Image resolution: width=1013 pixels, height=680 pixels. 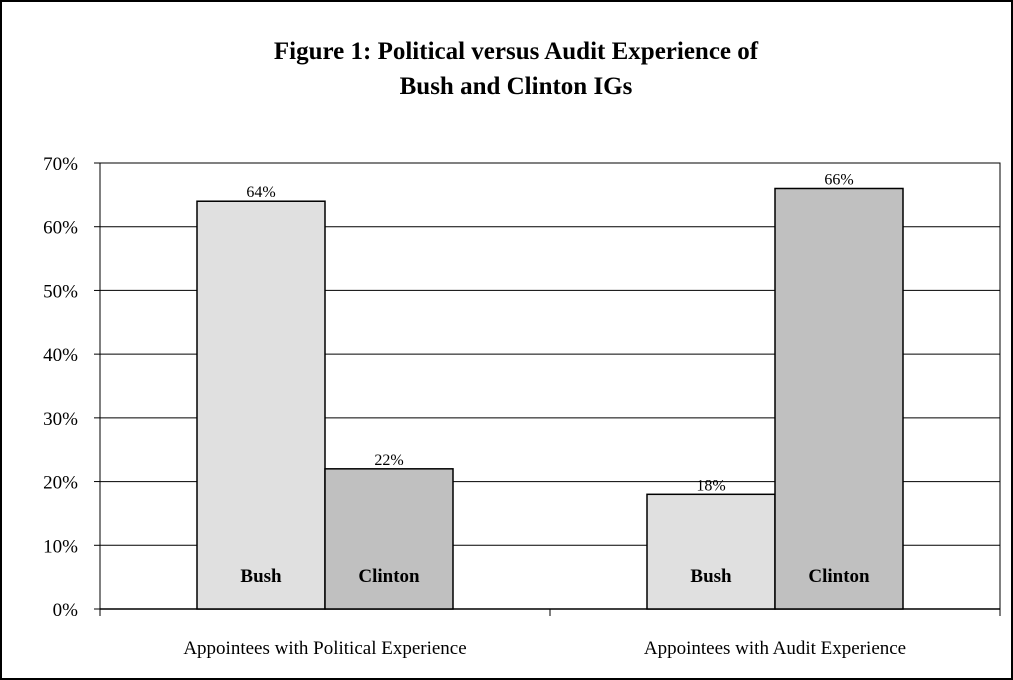 I want to click on y-tick-label: 20%, so click(x=60, y=483).